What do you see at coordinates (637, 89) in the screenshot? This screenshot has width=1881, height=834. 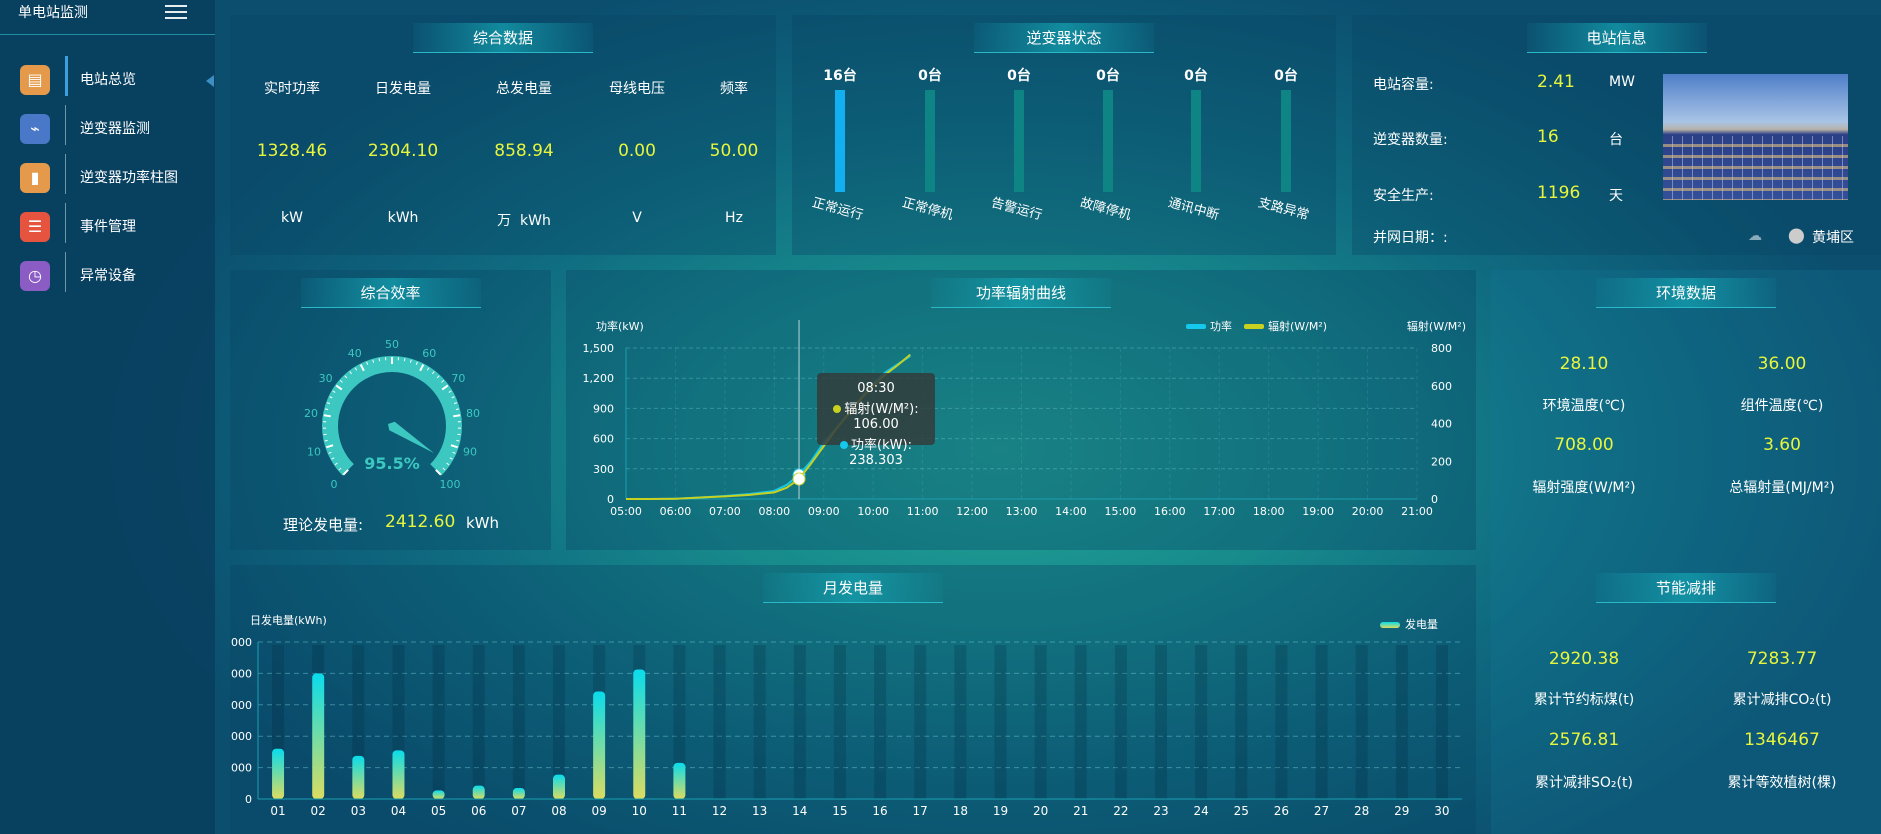 I see `summary-label: 母线电压` at bounding box center [637, 89].